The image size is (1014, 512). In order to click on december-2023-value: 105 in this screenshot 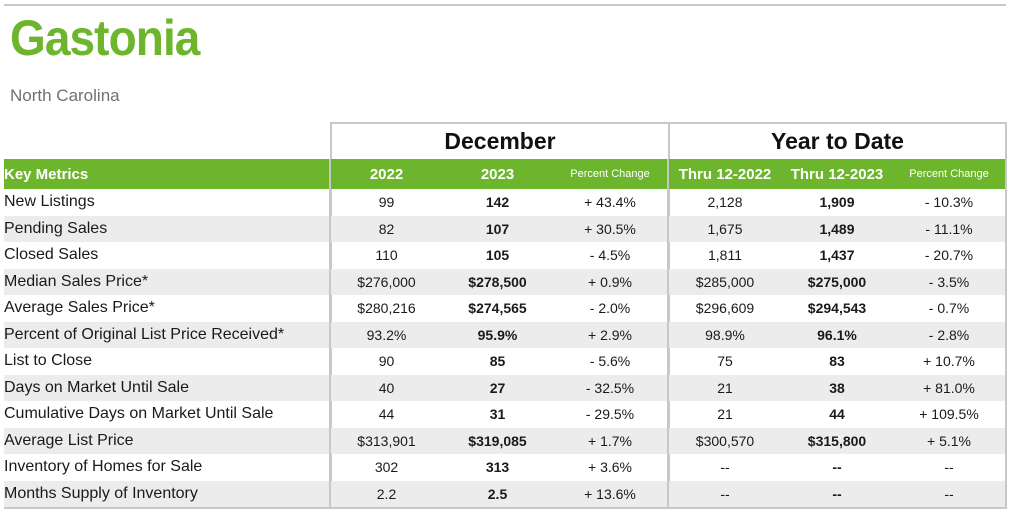, I will do `click(497, 255)`.